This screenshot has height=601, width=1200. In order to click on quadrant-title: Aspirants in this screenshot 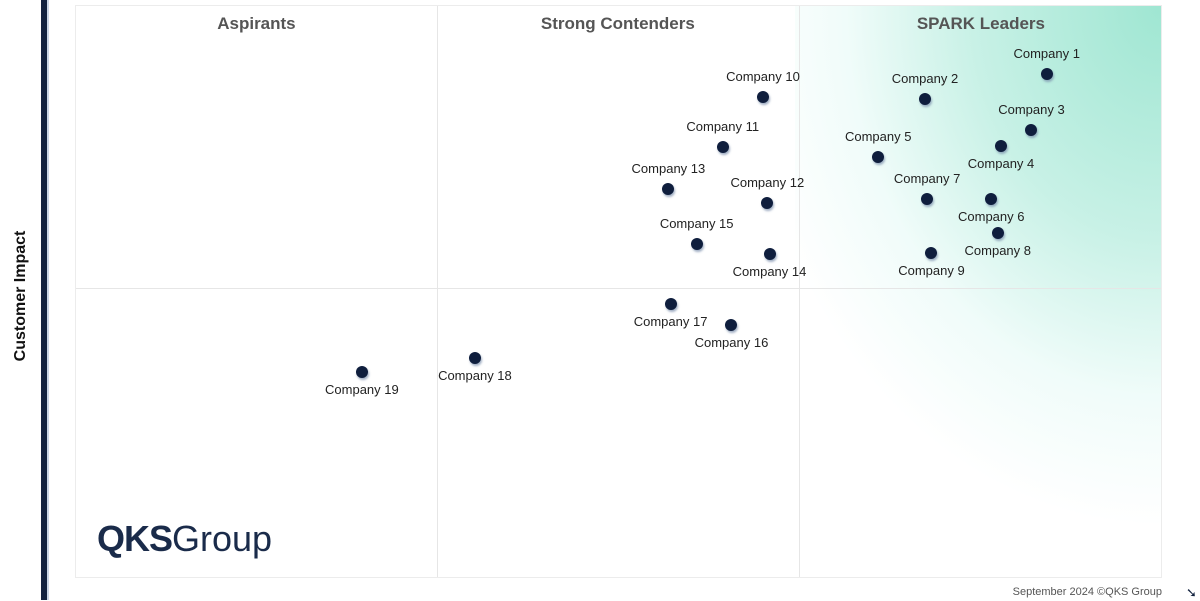, I will do `click(256, 23)`.